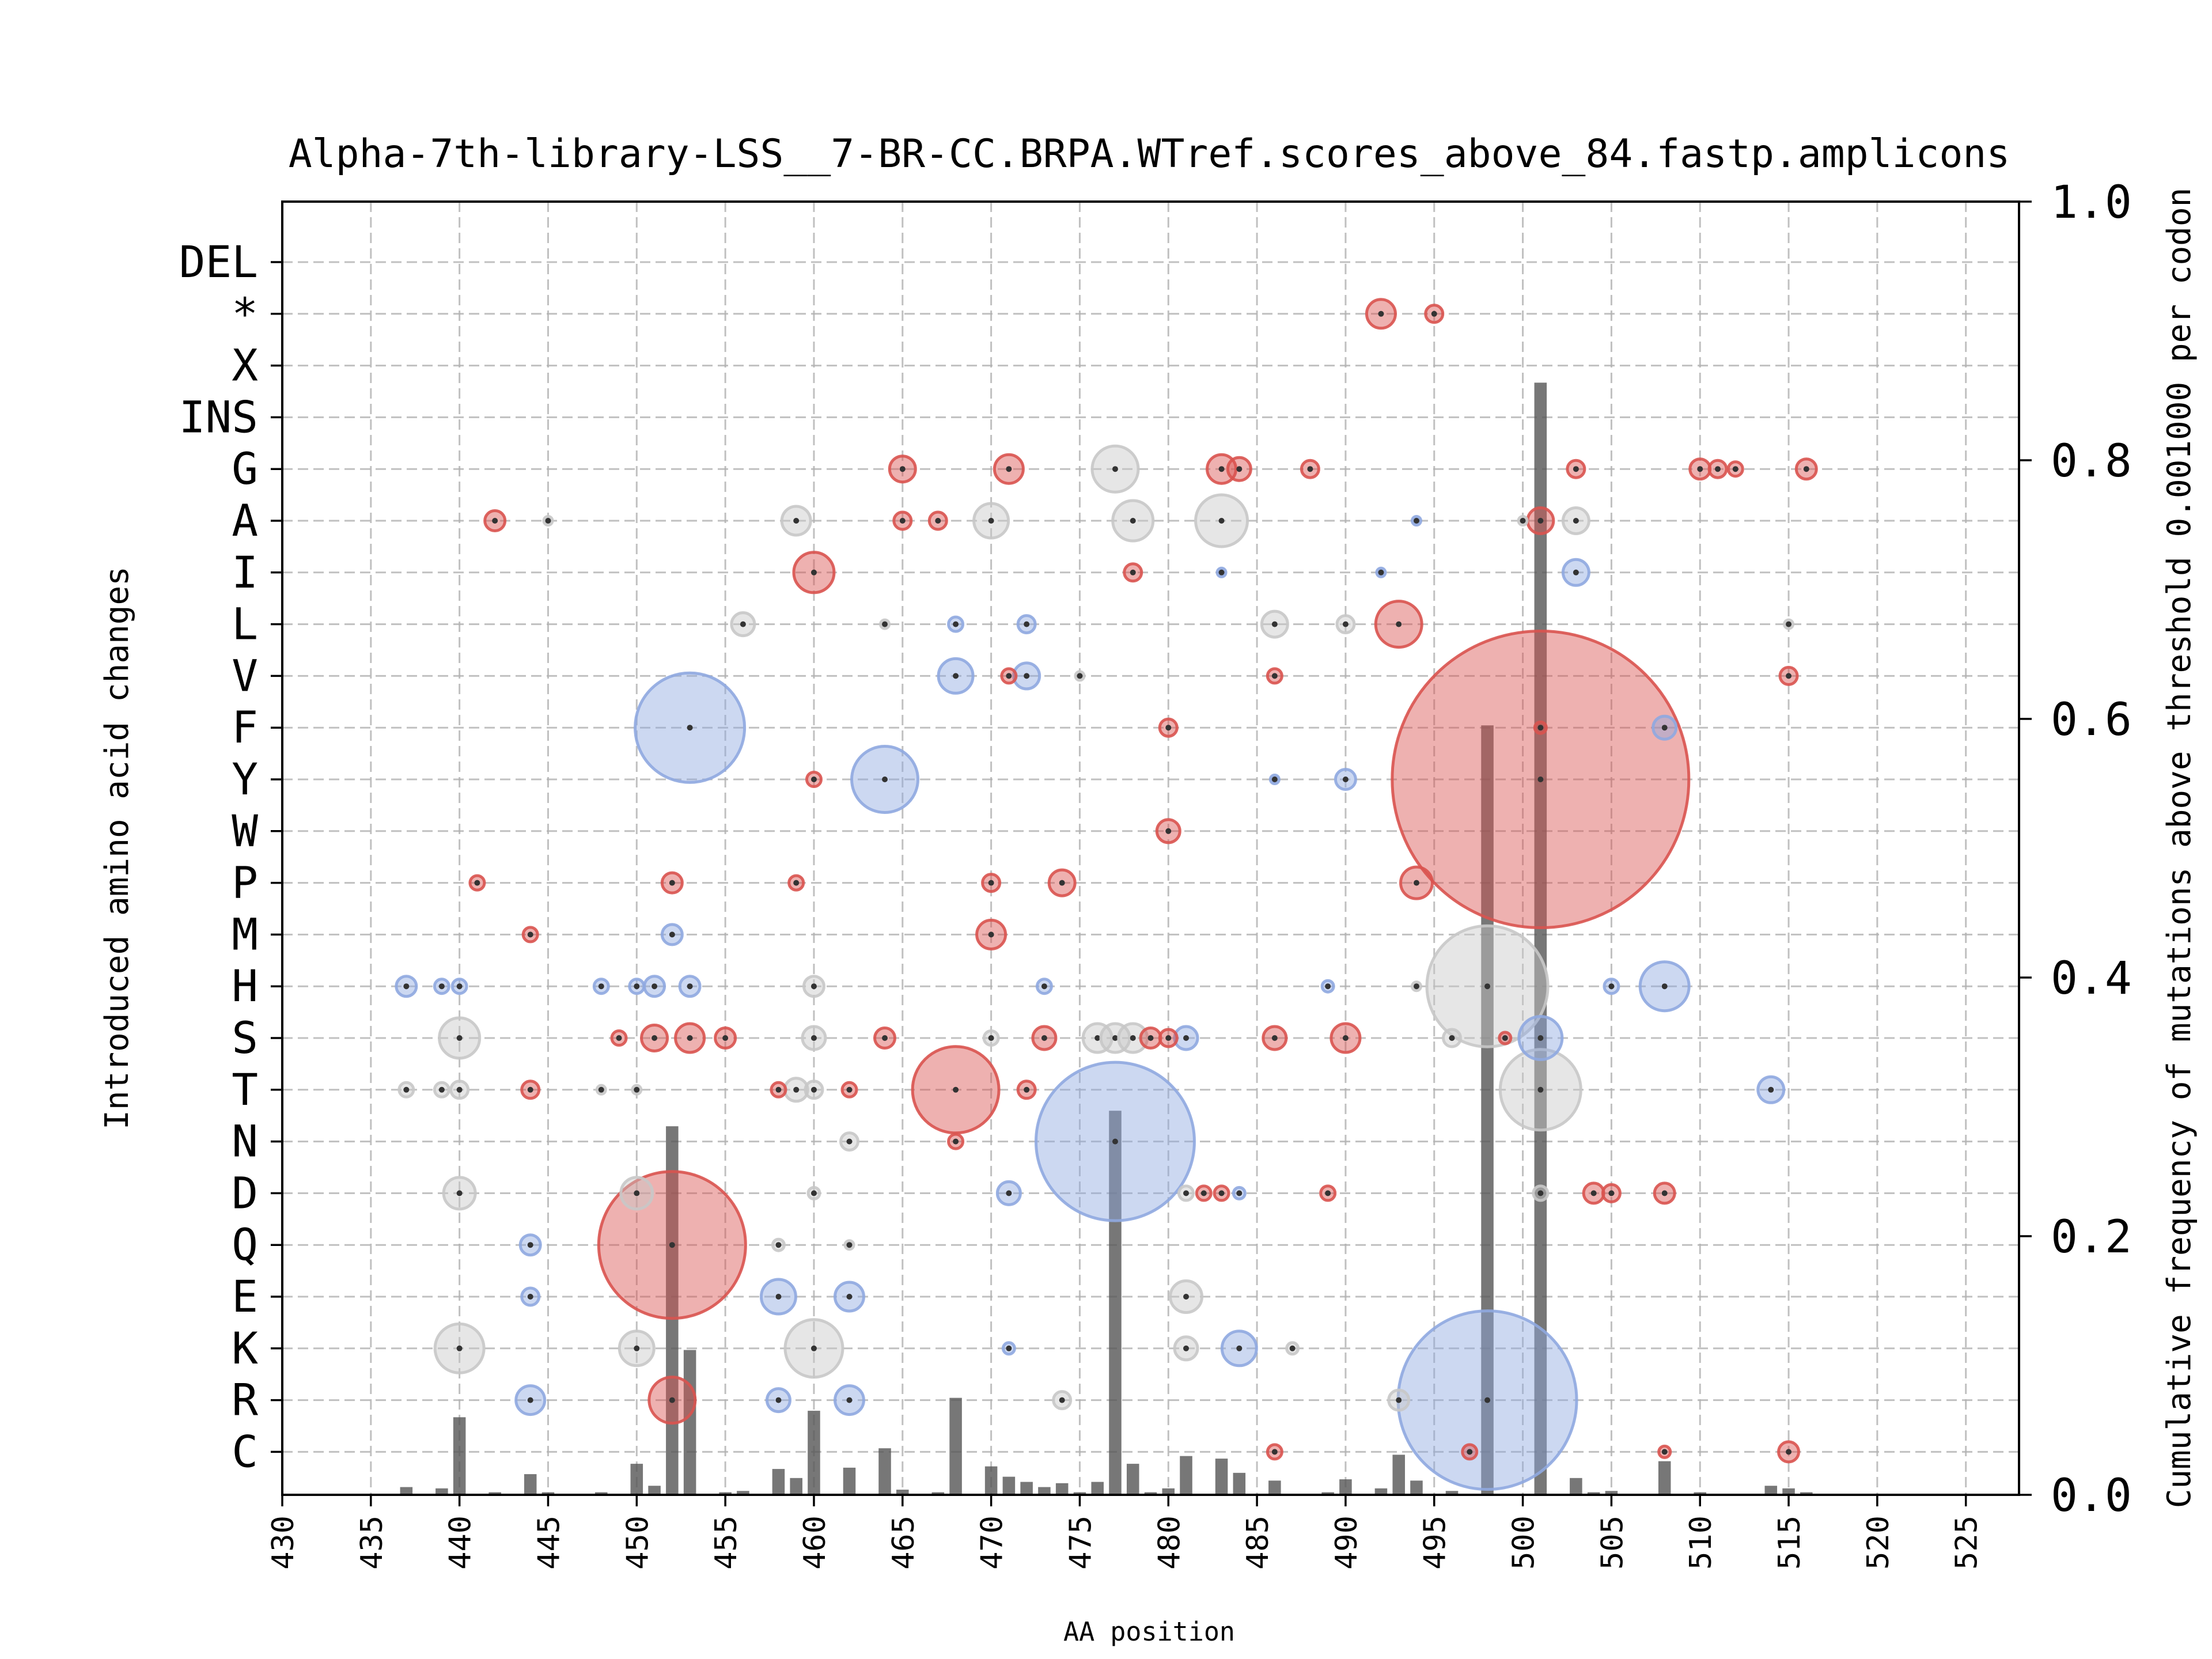  What do you see at coordinates (2091, 979) in the screenshot?
I see `y2-tick-label: 0.4` at bounding box center [2091, 979].